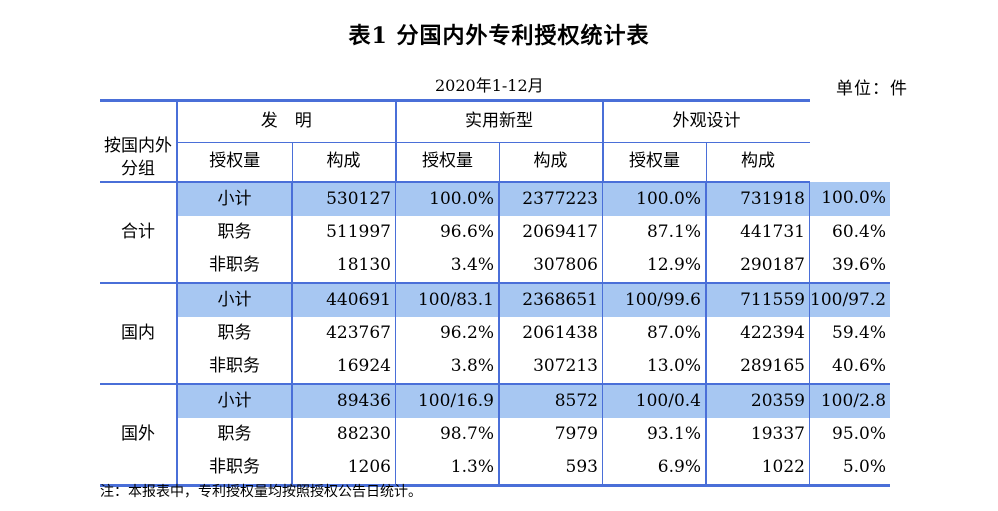  Describe the element at coordinates (499, 36) in the screenshot. I see `table-title: 表1 分国内外专利授权统计表` at that location.